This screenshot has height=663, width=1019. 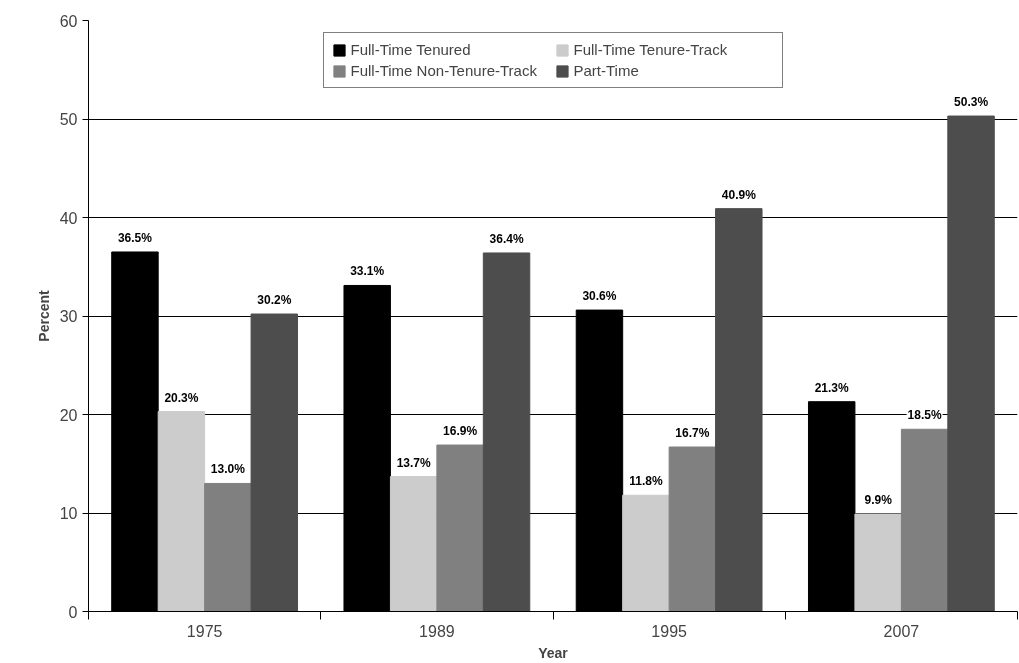 What do you see at coordinates (135, 237) in the screenshot?
I see `data-label: 36.5%` at bounding box center [135, 237].